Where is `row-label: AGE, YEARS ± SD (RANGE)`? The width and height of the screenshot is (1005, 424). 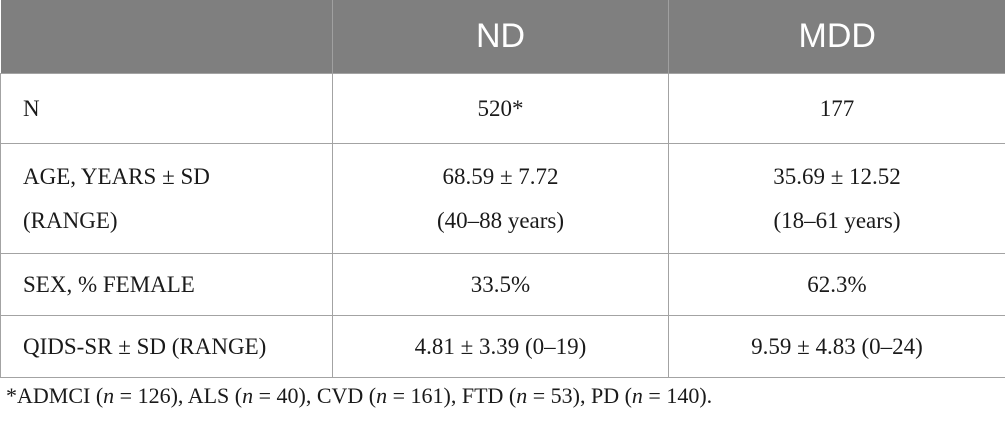 row-label: AGE, YEARS ± SD (RANGE) is located at coordinates (166, 198).